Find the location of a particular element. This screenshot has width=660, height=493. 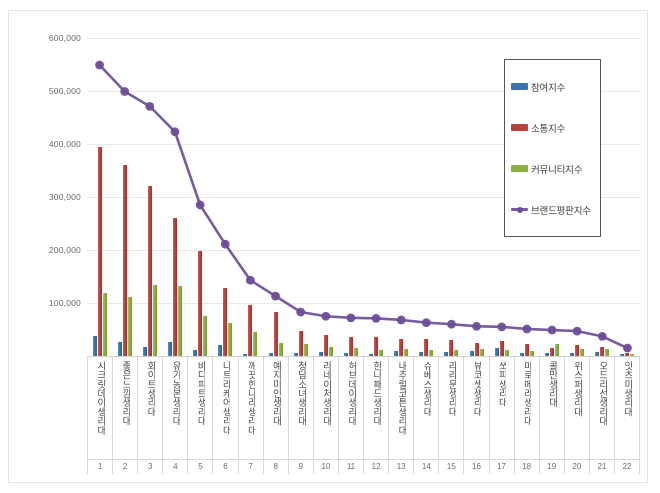

legend-item: 커뮤니티지수 is located at coordinates (555, 169).